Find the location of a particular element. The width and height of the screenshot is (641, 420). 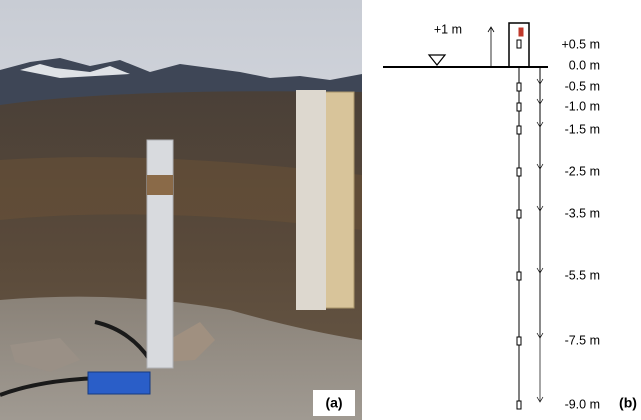

label-box is located at coordinates (334, 403).